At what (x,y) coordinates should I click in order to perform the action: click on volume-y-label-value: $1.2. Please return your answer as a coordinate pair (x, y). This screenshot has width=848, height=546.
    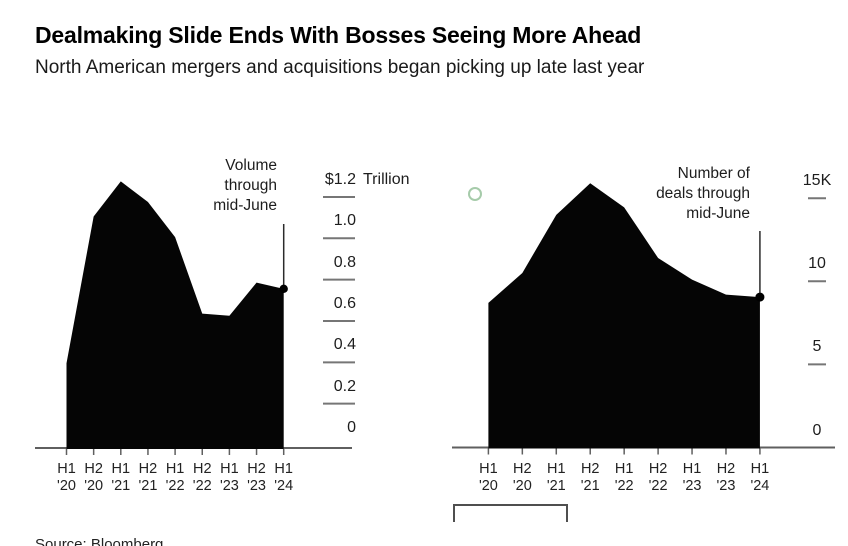
    Looking at the image, I should click on (340, 179).